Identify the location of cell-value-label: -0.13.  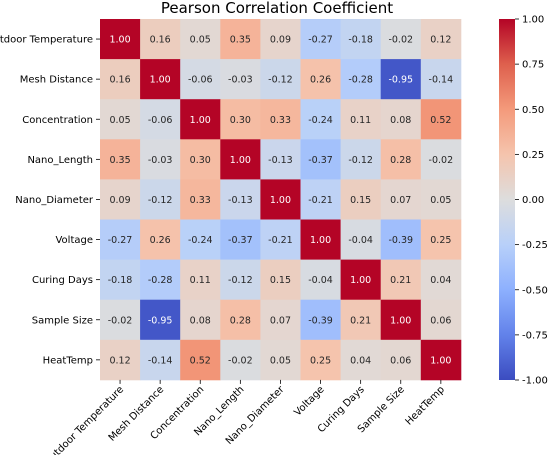
(240, 200).